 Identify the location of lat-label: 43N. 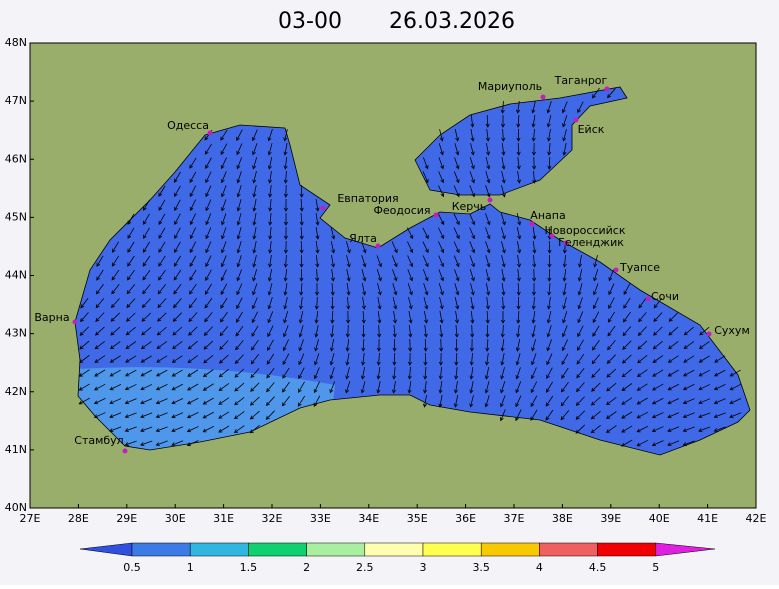
(16, 333).